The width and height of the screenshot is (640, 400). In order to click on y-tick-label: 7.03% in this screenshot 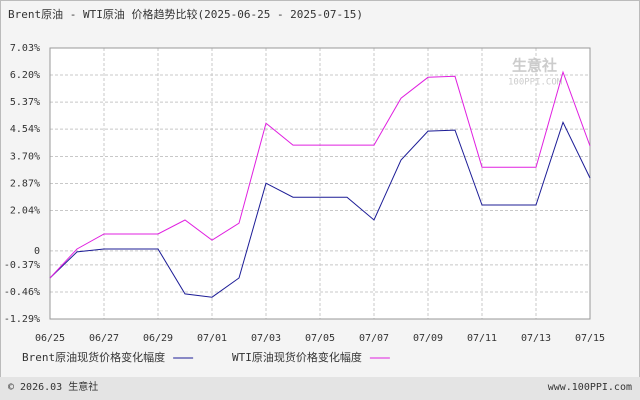, I will do `click(25, 48)`.